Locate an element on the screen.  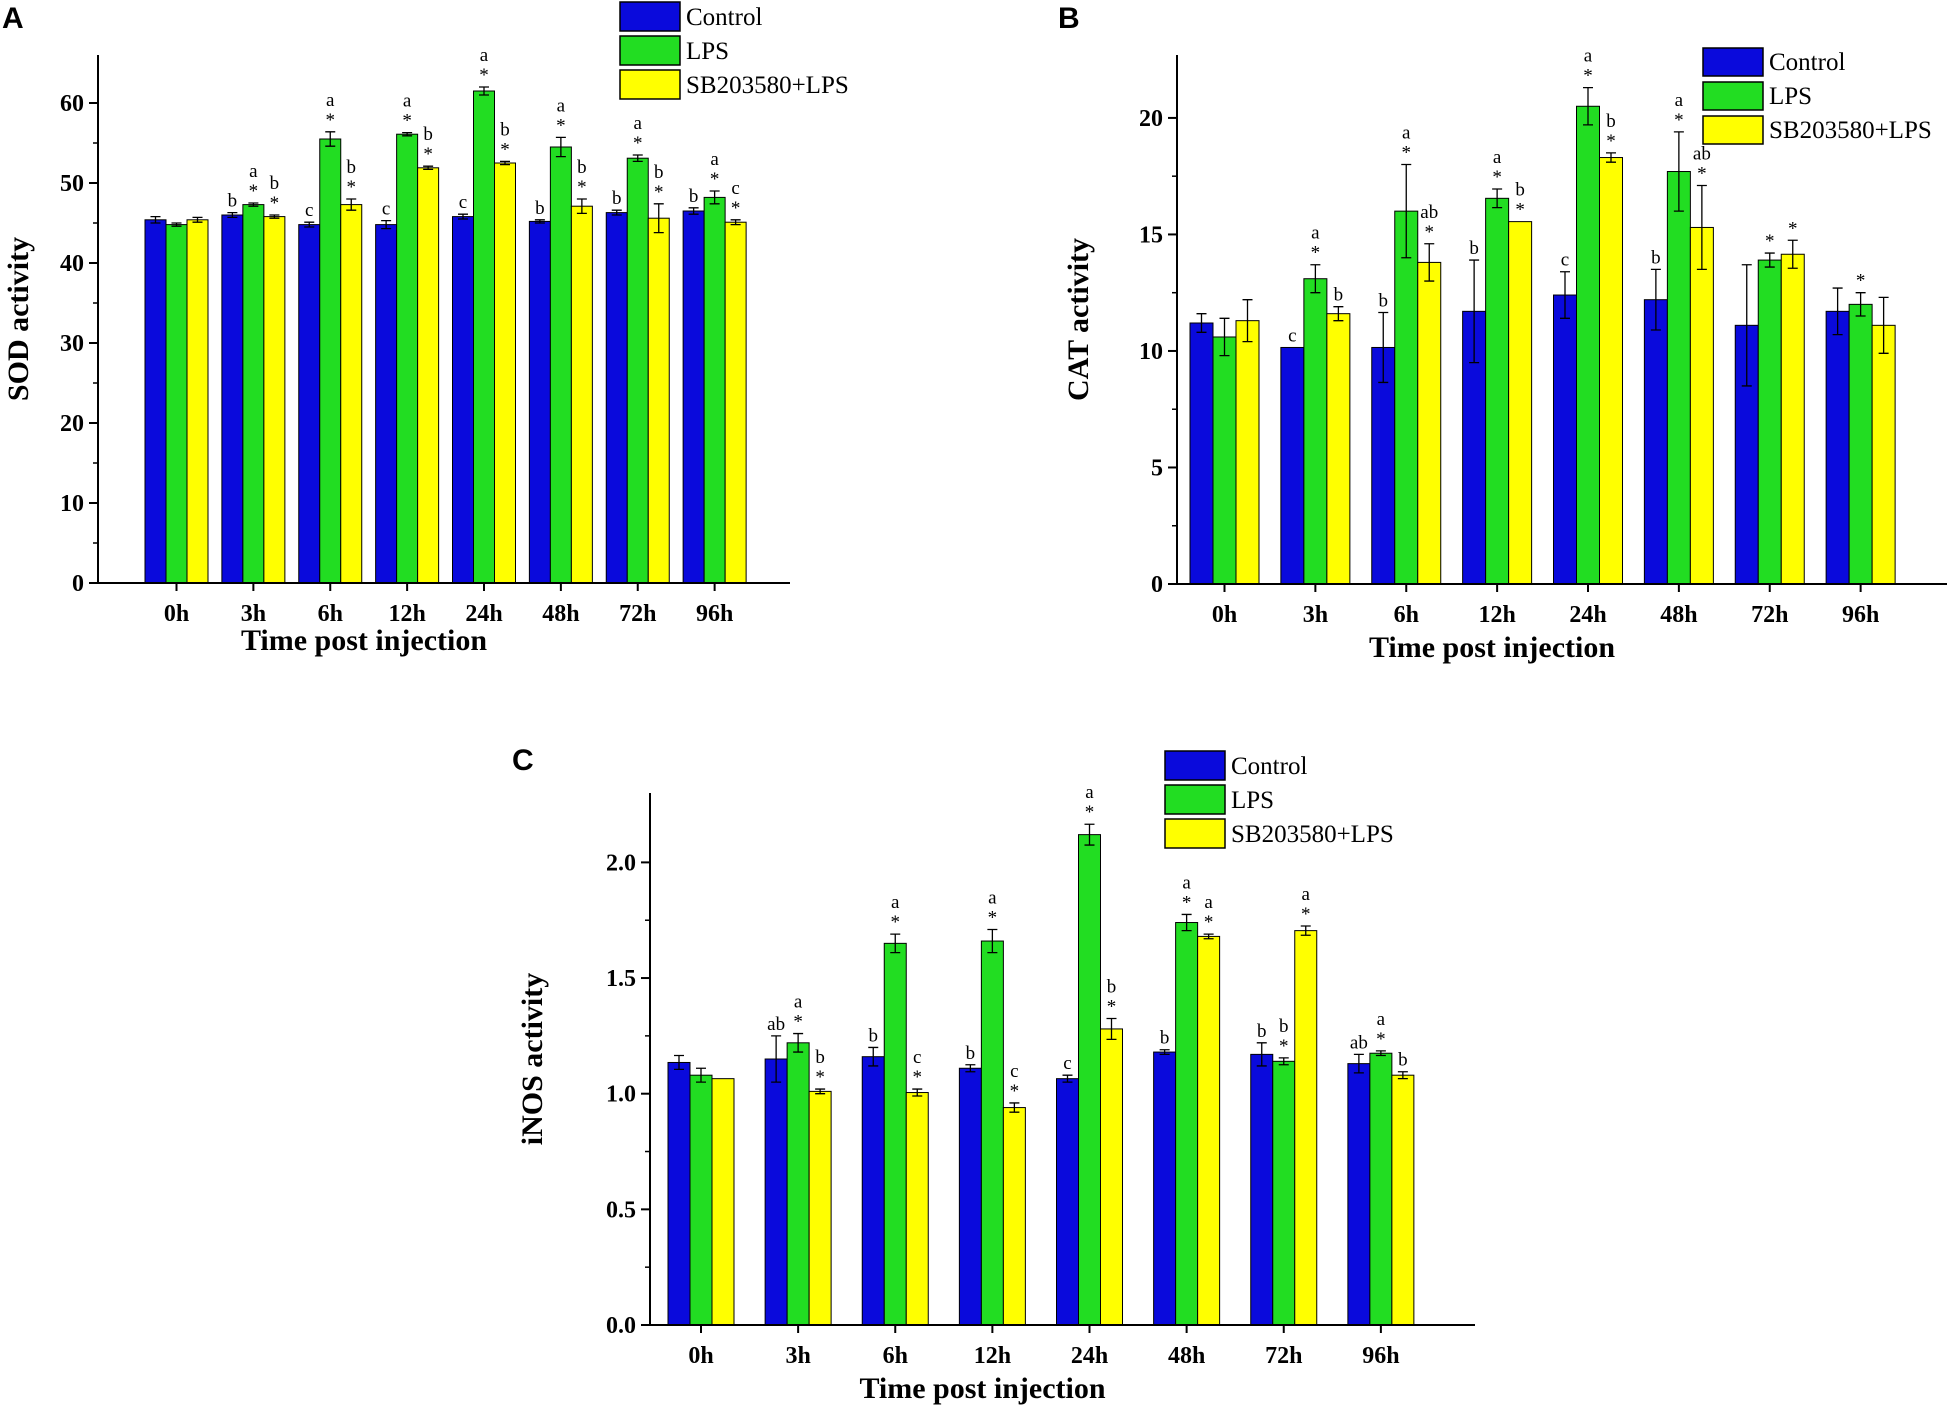
x-axis-title: Time post injection is located at coordinates (1492, 647).